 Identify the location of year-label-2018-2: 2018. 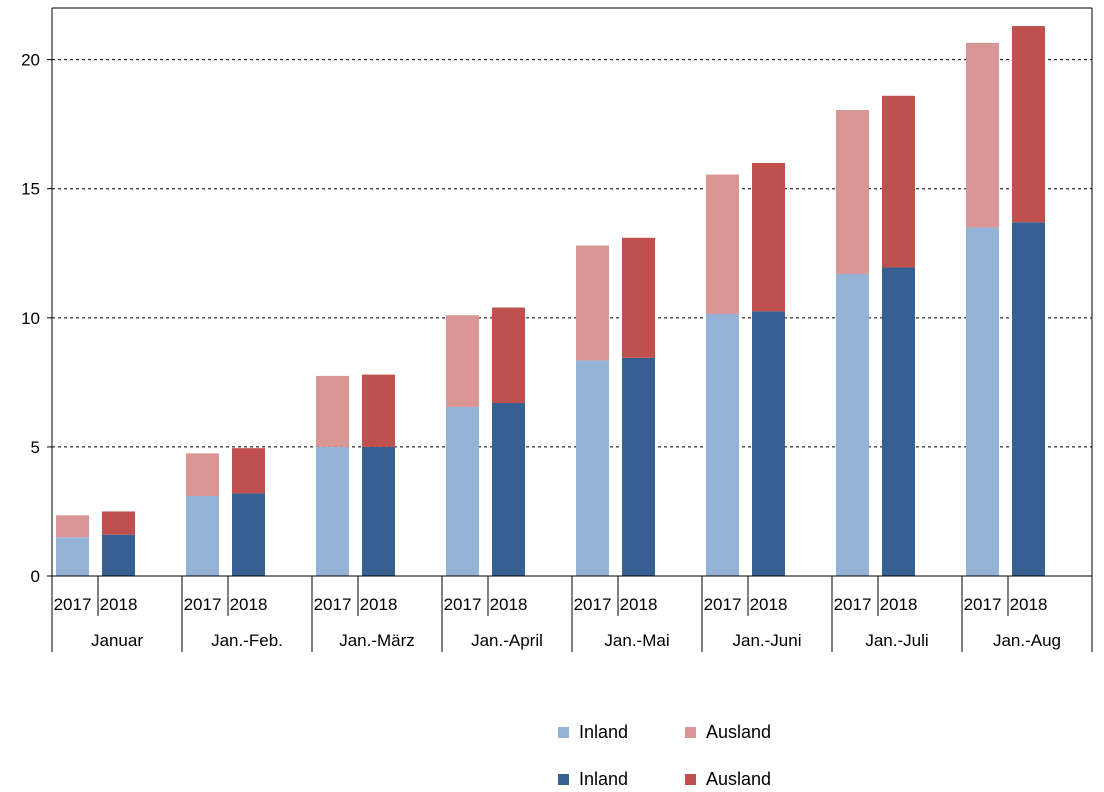
(379, 604).